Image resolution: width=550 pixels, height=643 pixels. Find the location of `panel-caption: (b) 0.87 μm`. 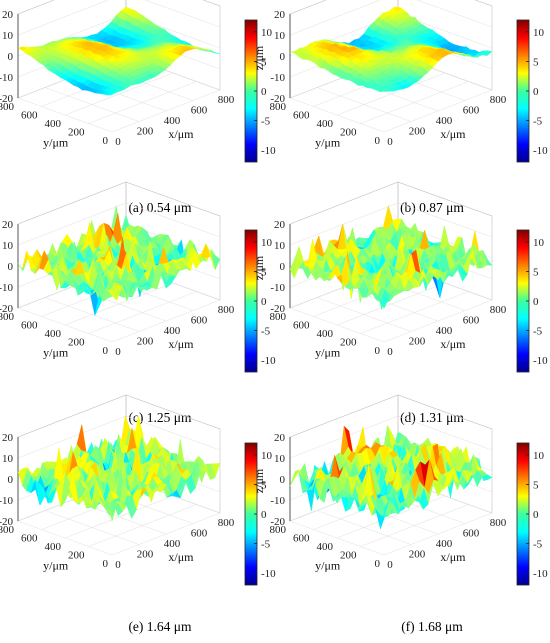

panel-caption: (b) 0.87 μm is located at coordinates (432, 207).